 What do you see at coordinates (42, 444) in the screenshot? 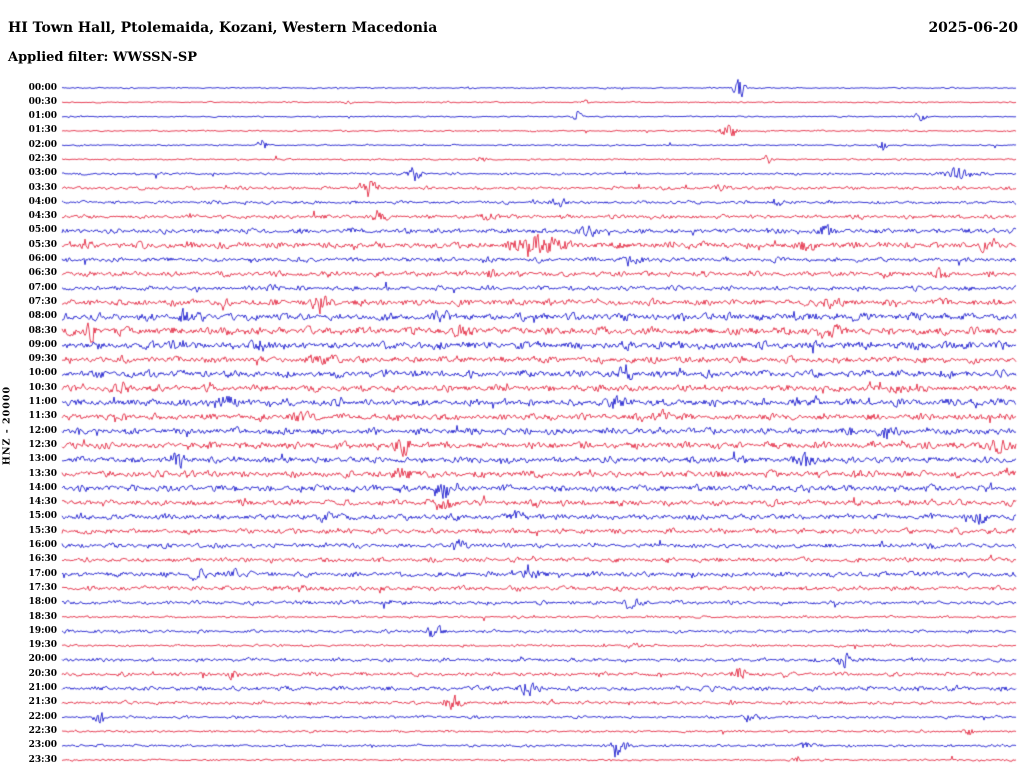
I see `trace-time-label: 12:30` at bounding box center [42, 444].